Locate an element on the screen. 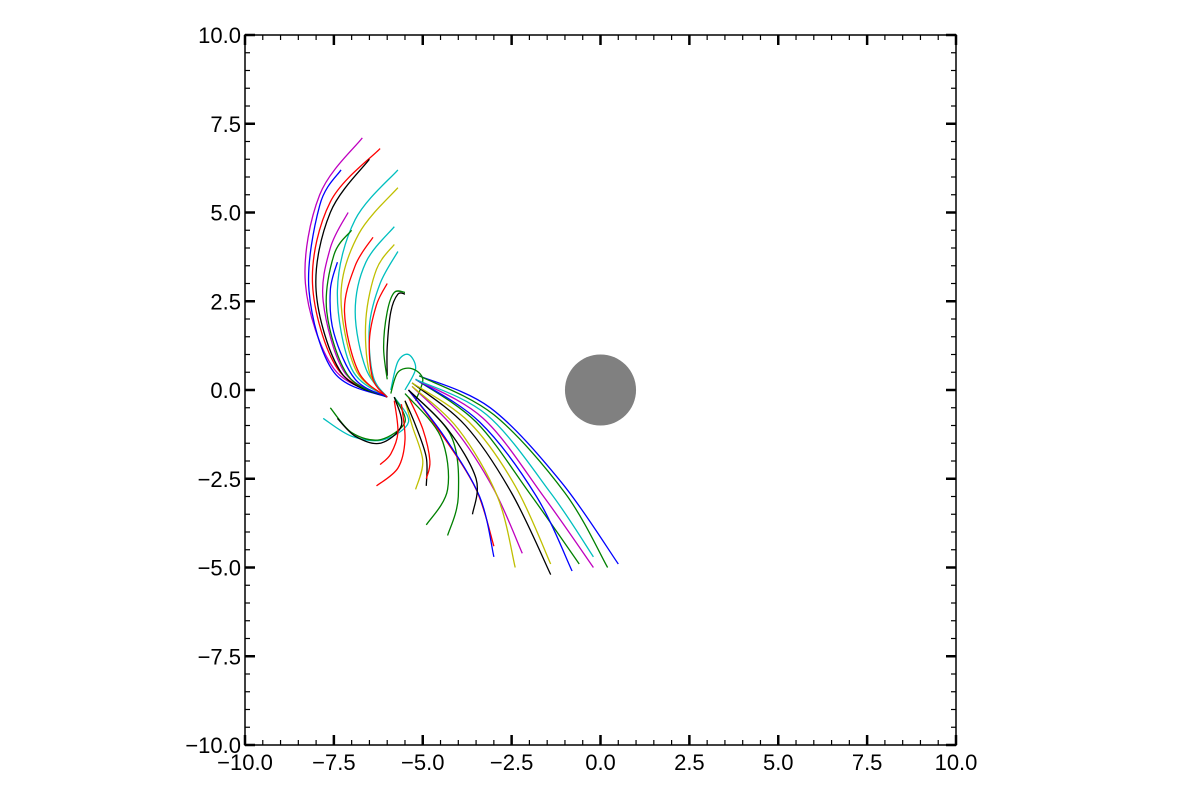  y-tick-label: 0.0 is located at coordinates (225, 390).